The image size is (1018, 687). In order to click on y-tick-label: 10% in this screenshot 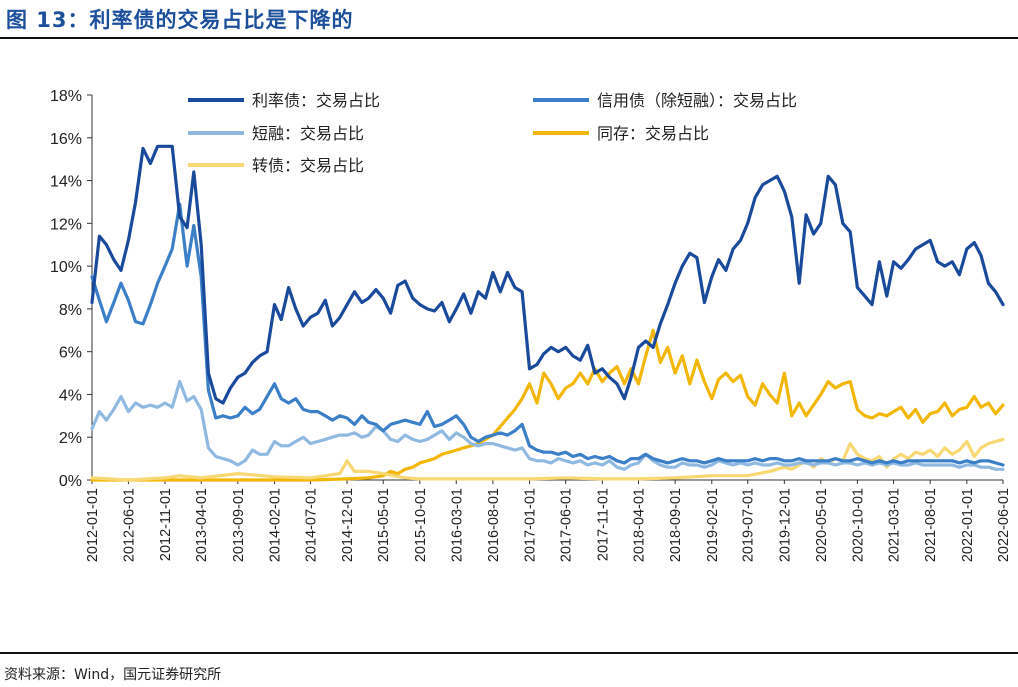, I will do `click(66, 267)`.